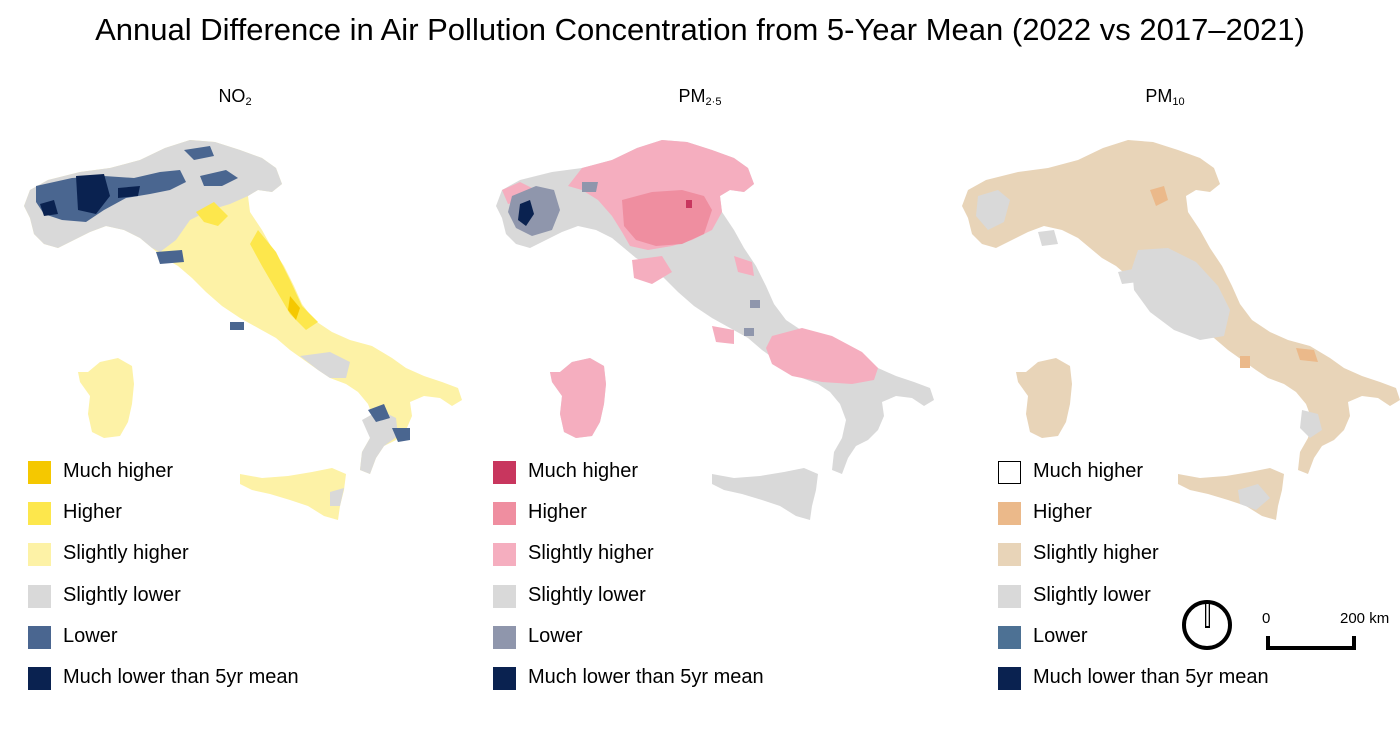 This screenshot has height=730, width=1400. I want to click on panel-title-sub: 2·5, so click(713, 102).